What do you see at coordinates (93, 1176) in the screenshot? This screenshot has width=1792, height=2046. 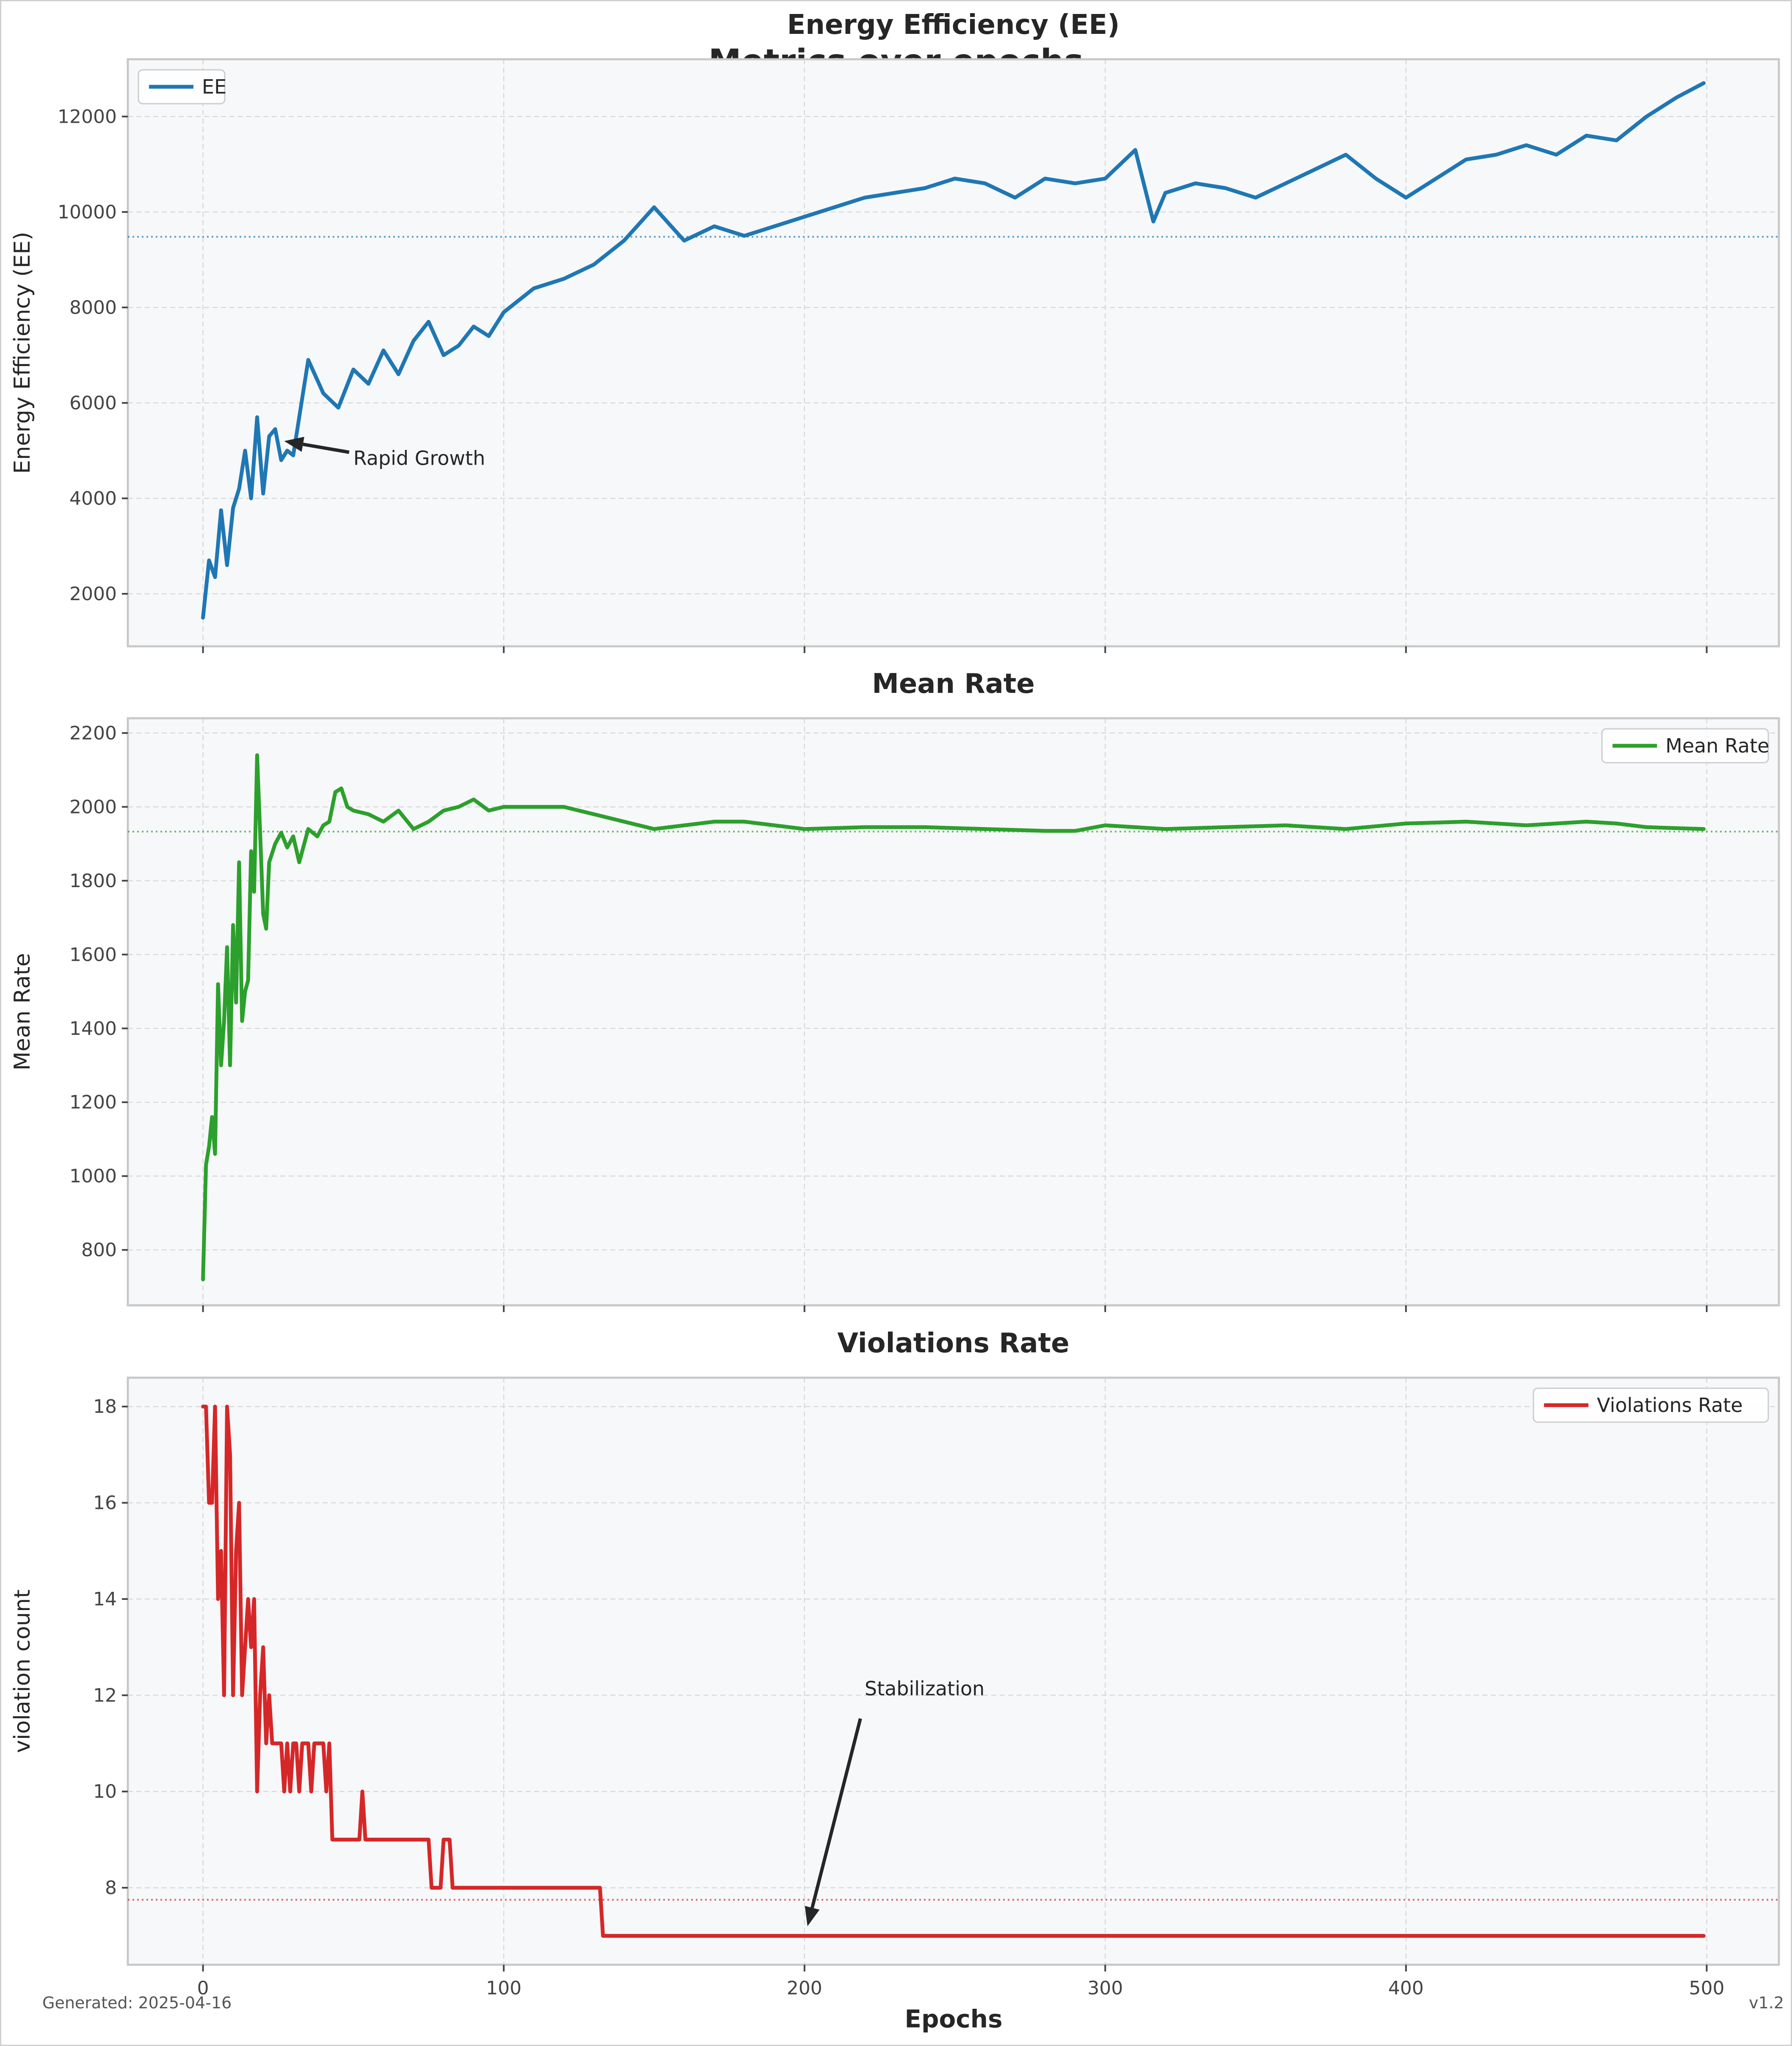 I see `y-tick-label: 1000` at bounding box center [93, 1176].